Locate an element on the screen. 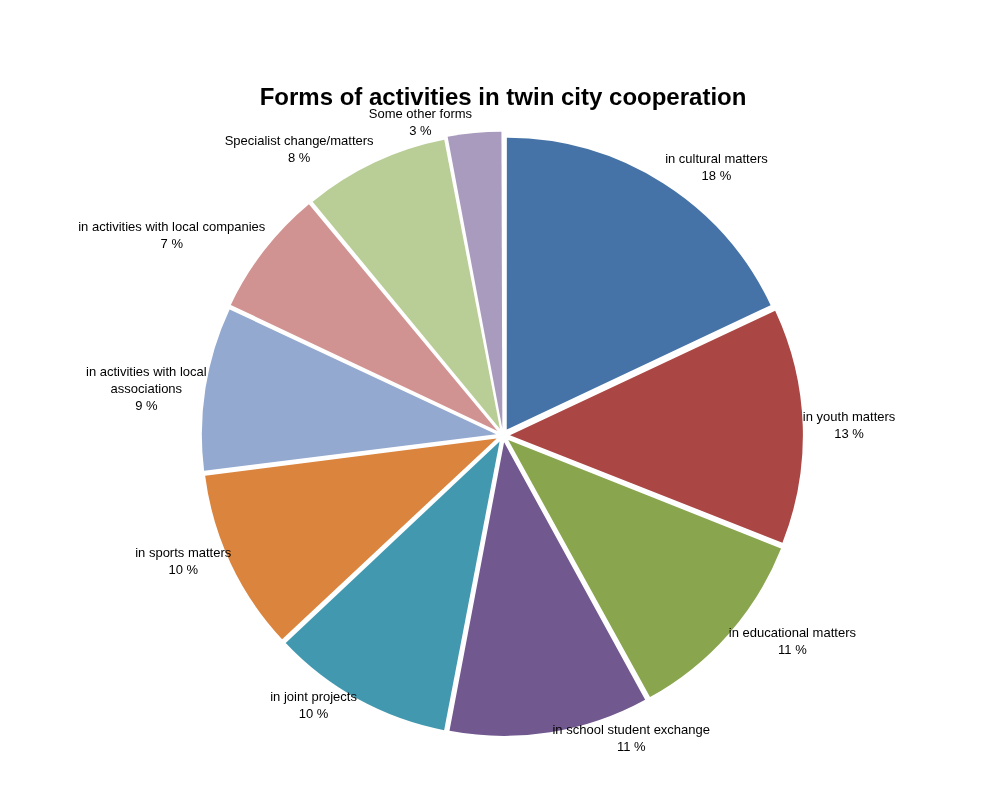  data-label: 18 % is located at coordinates (716, 175).